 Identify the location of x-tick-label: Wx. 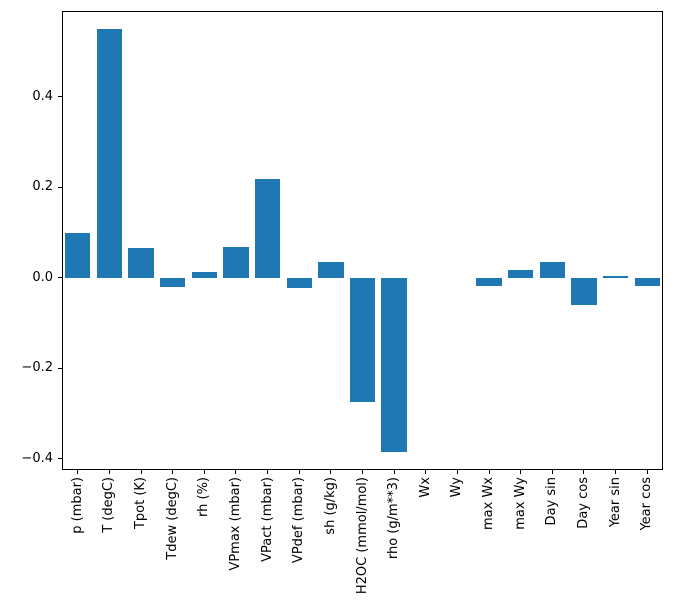
(425, 487).